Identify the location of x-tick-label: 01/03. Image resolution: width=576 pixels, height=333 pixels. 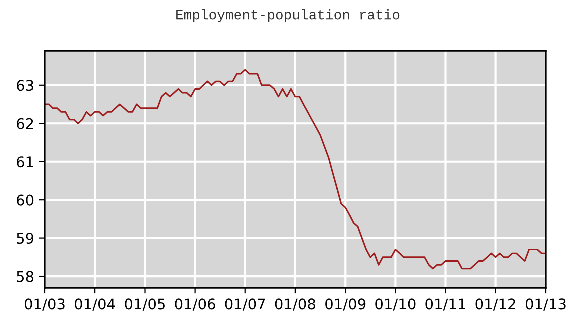
(44, 304).